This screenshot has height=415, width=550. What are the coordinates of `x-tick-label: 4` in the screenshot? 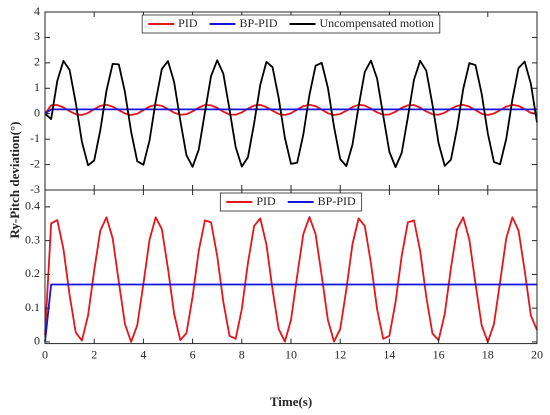 It's located at (143, 354).